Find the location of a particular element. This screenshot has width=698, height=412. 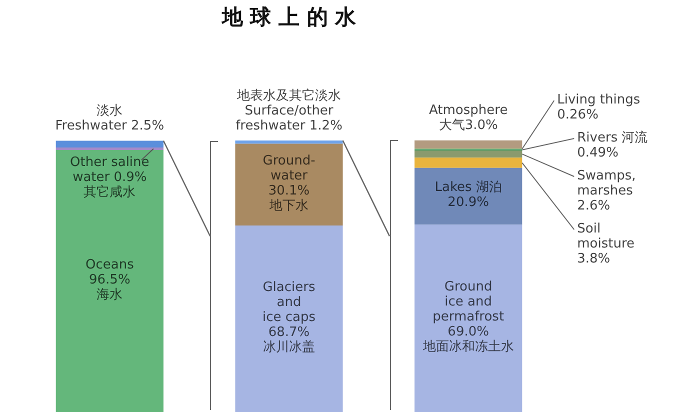

chart-title: 地 球 上 的 水 is located at coordinates (289, 17).